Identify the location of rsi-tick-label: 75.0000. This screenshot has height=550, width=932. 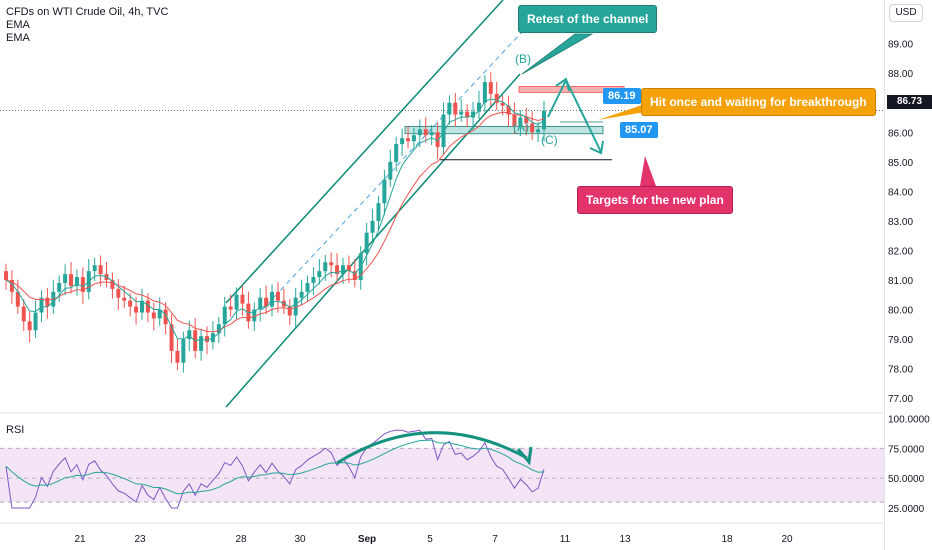
(906, 449).